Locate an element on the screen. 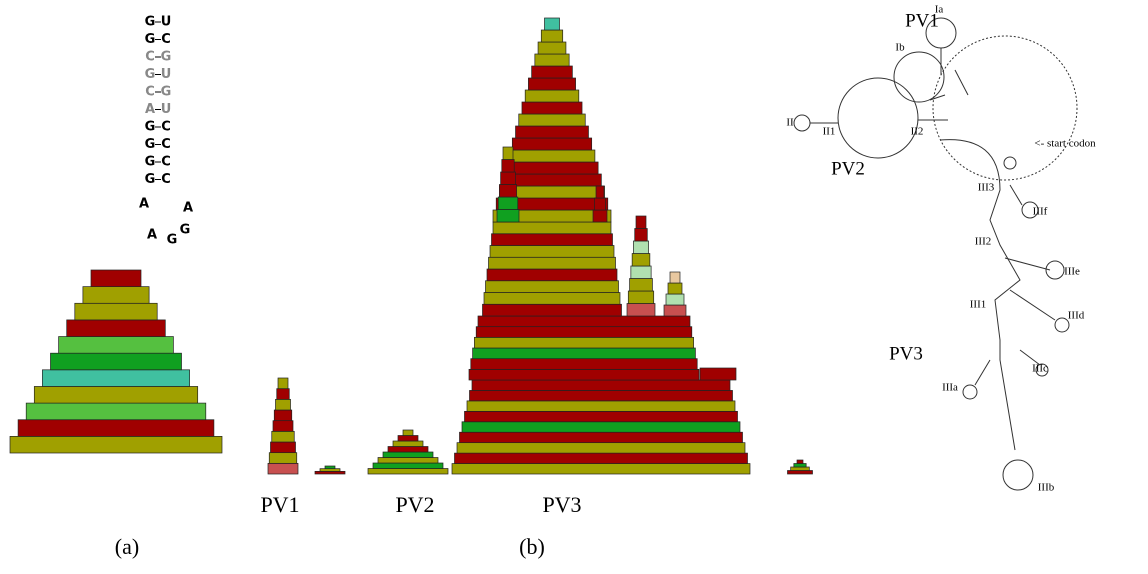 This screenshot has height=574, width=1148. structure-label: III3 is located at coordinates (986, 188).